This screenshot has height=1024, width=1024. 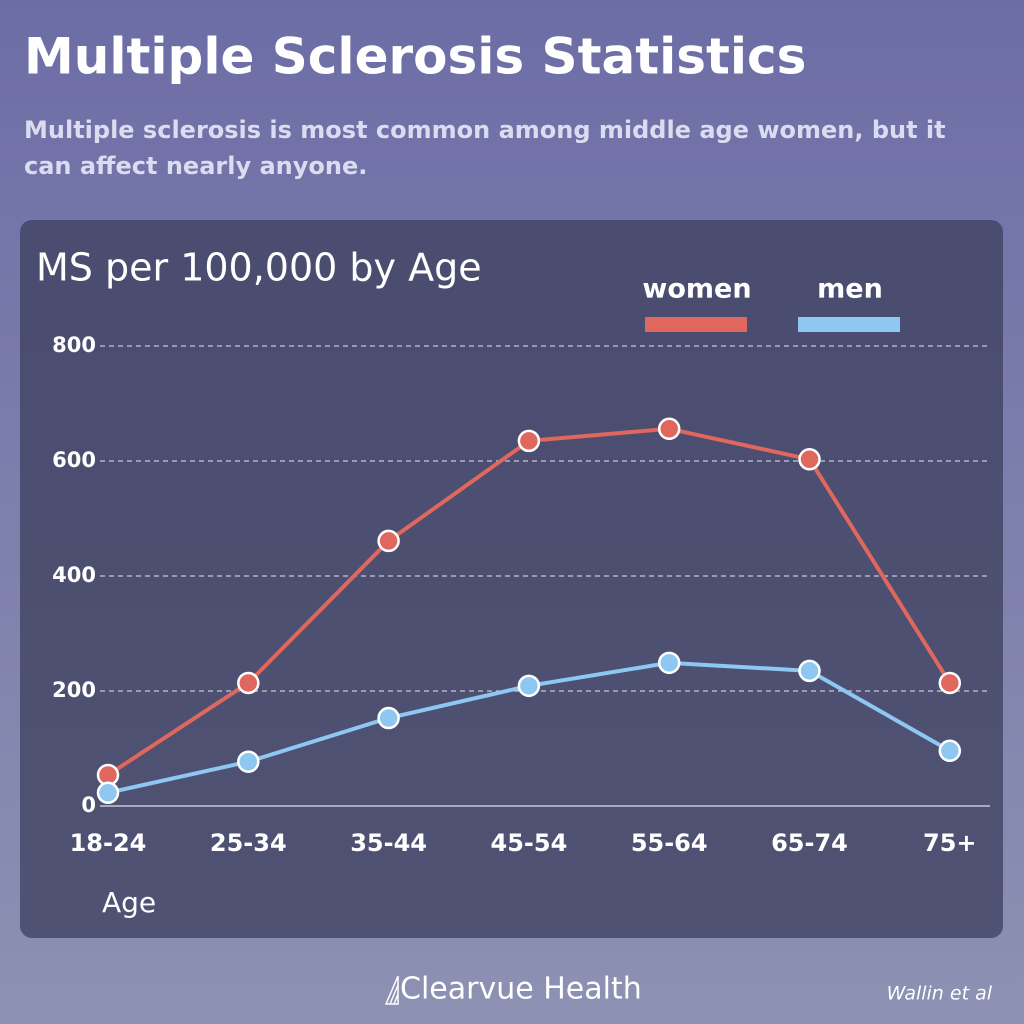 I want to click on x-tick-label: 55-64, so click(x=669, y=843).